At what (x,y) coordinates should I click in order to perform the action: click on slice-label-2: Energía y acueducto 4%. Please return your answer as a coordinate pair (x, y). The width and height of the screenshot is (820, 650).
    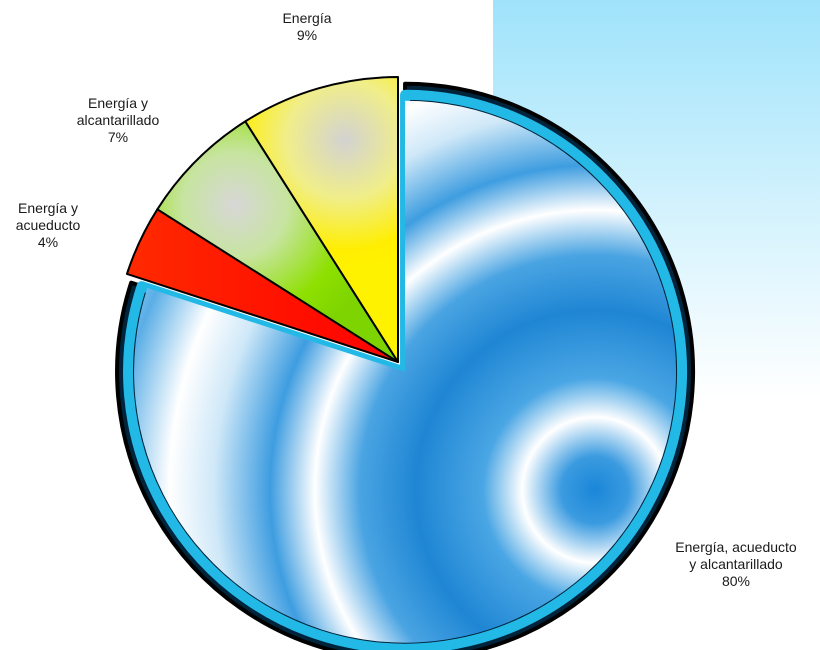
    Looking at the image, I should click on (48, 225).